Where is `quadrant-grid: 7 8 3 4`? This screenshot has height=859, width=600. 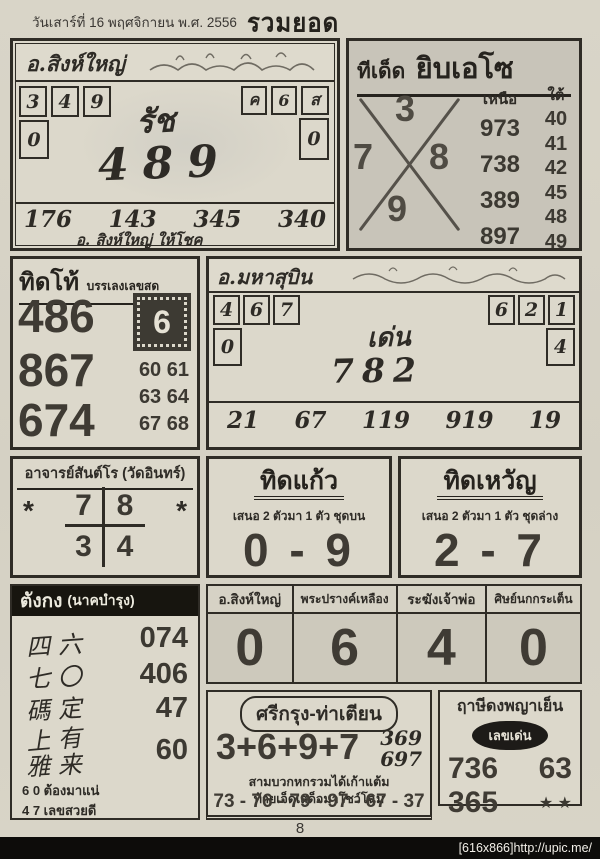 quadrant-grid: 7 8 3 4 is located at coordinates (105, 527).